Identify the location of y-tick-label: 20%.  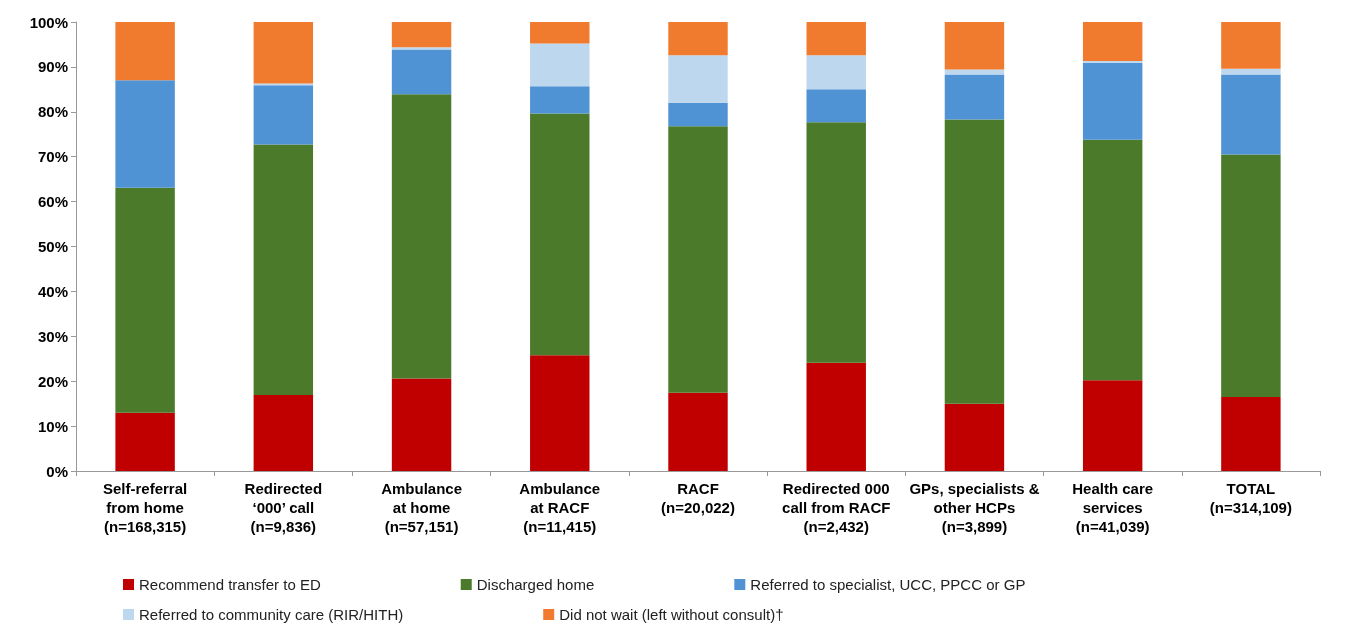
(52, 381).